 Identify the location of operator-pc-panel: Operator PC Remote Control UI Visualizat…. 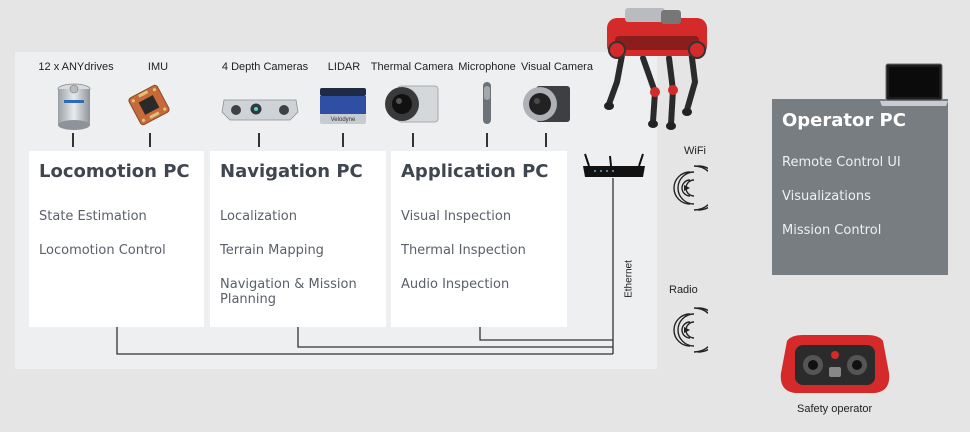
(860, 187).